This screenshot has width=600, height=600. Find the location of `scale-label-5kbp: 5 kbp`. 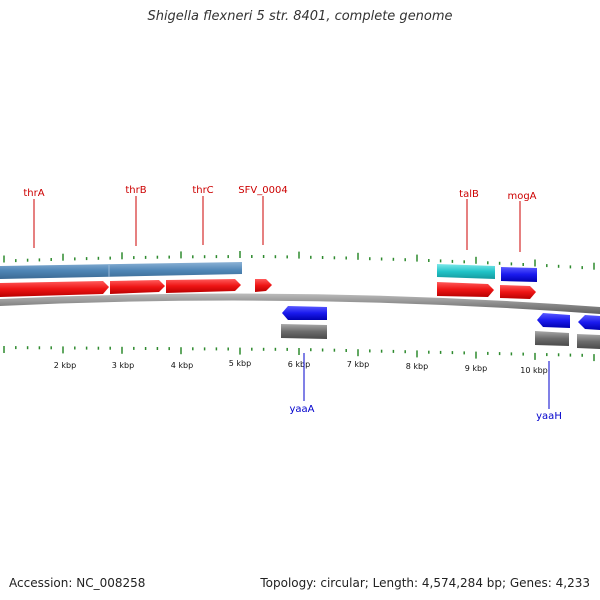

scale-label-5kbp: 5 kbp is located at coordinates (240, 363).